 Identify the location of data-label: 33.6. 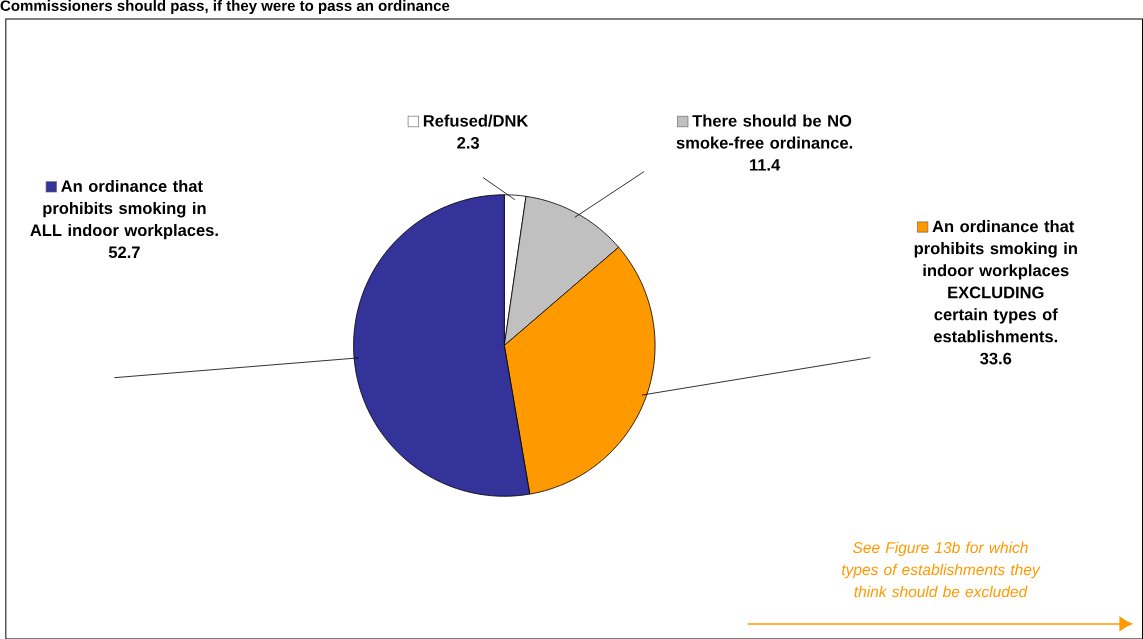
(996, 358).